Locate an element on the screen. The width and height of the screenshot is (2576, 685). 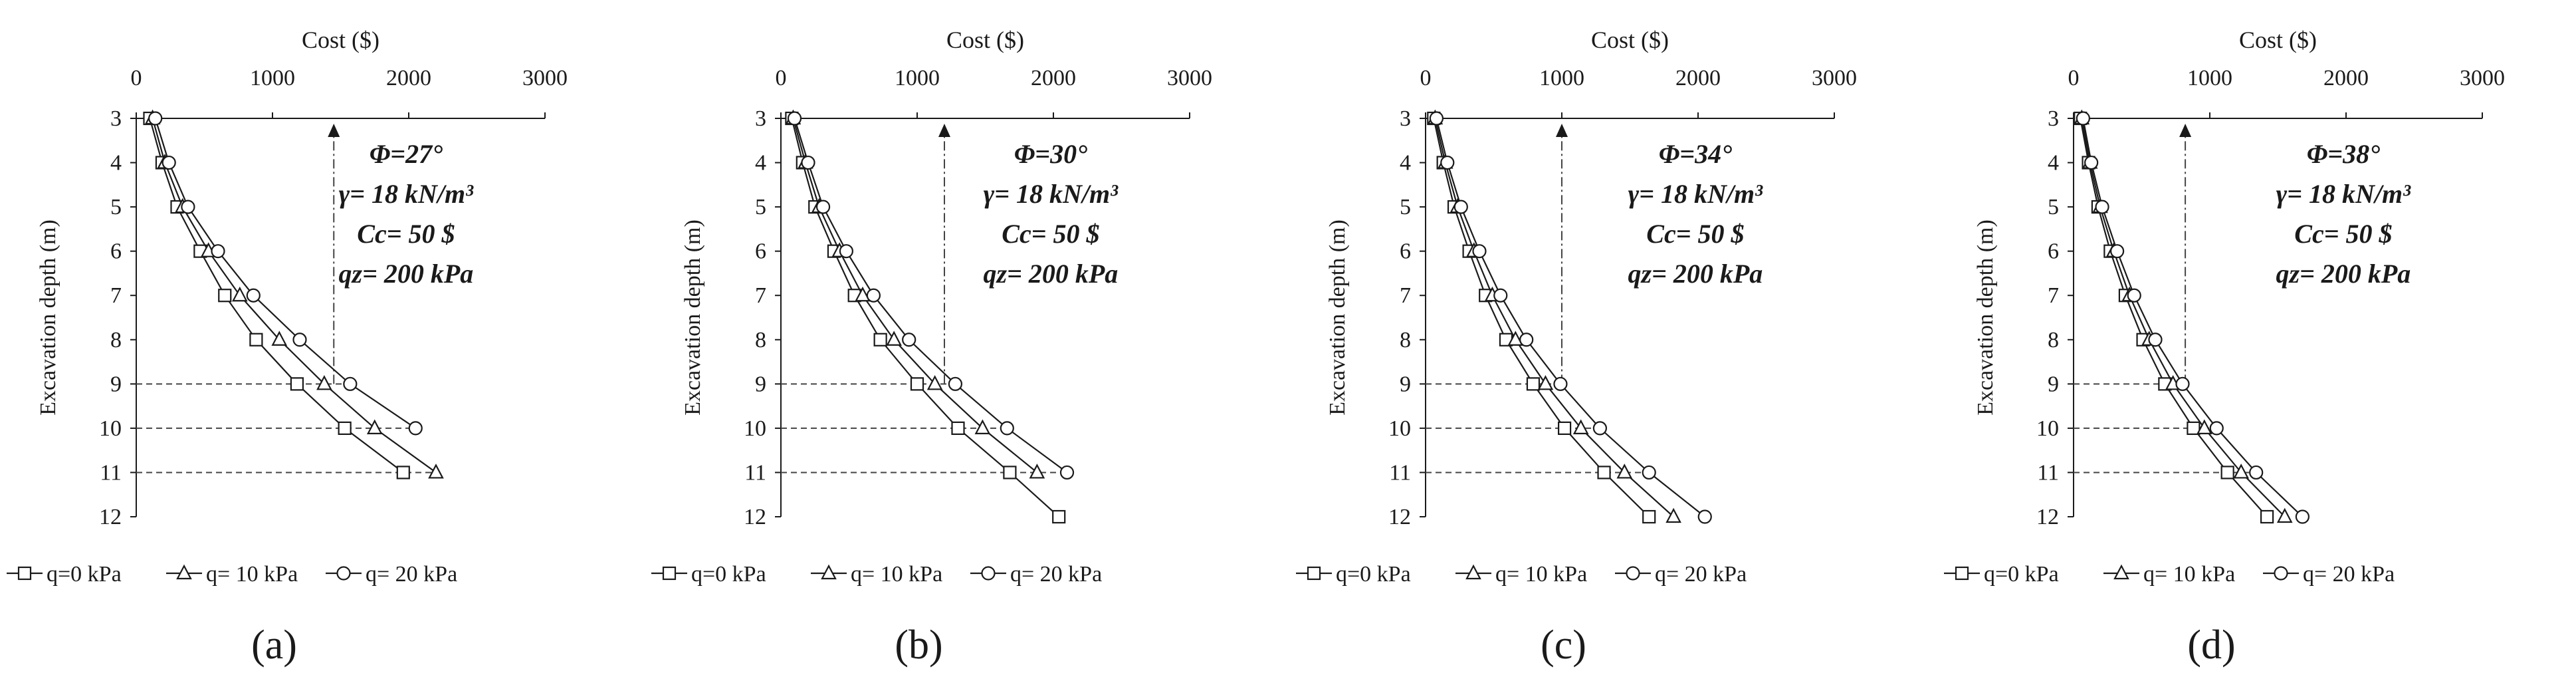
y-tick-label: 5 is located at coordinates (1405, 207).